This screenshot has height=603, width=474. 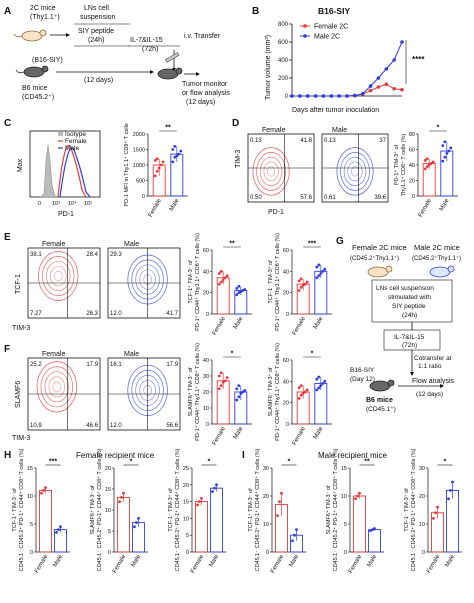 What do you see at coordinates (273, 130) in the screenshot?
I see `d-label-female: Female` at bounding box center [273, 130].